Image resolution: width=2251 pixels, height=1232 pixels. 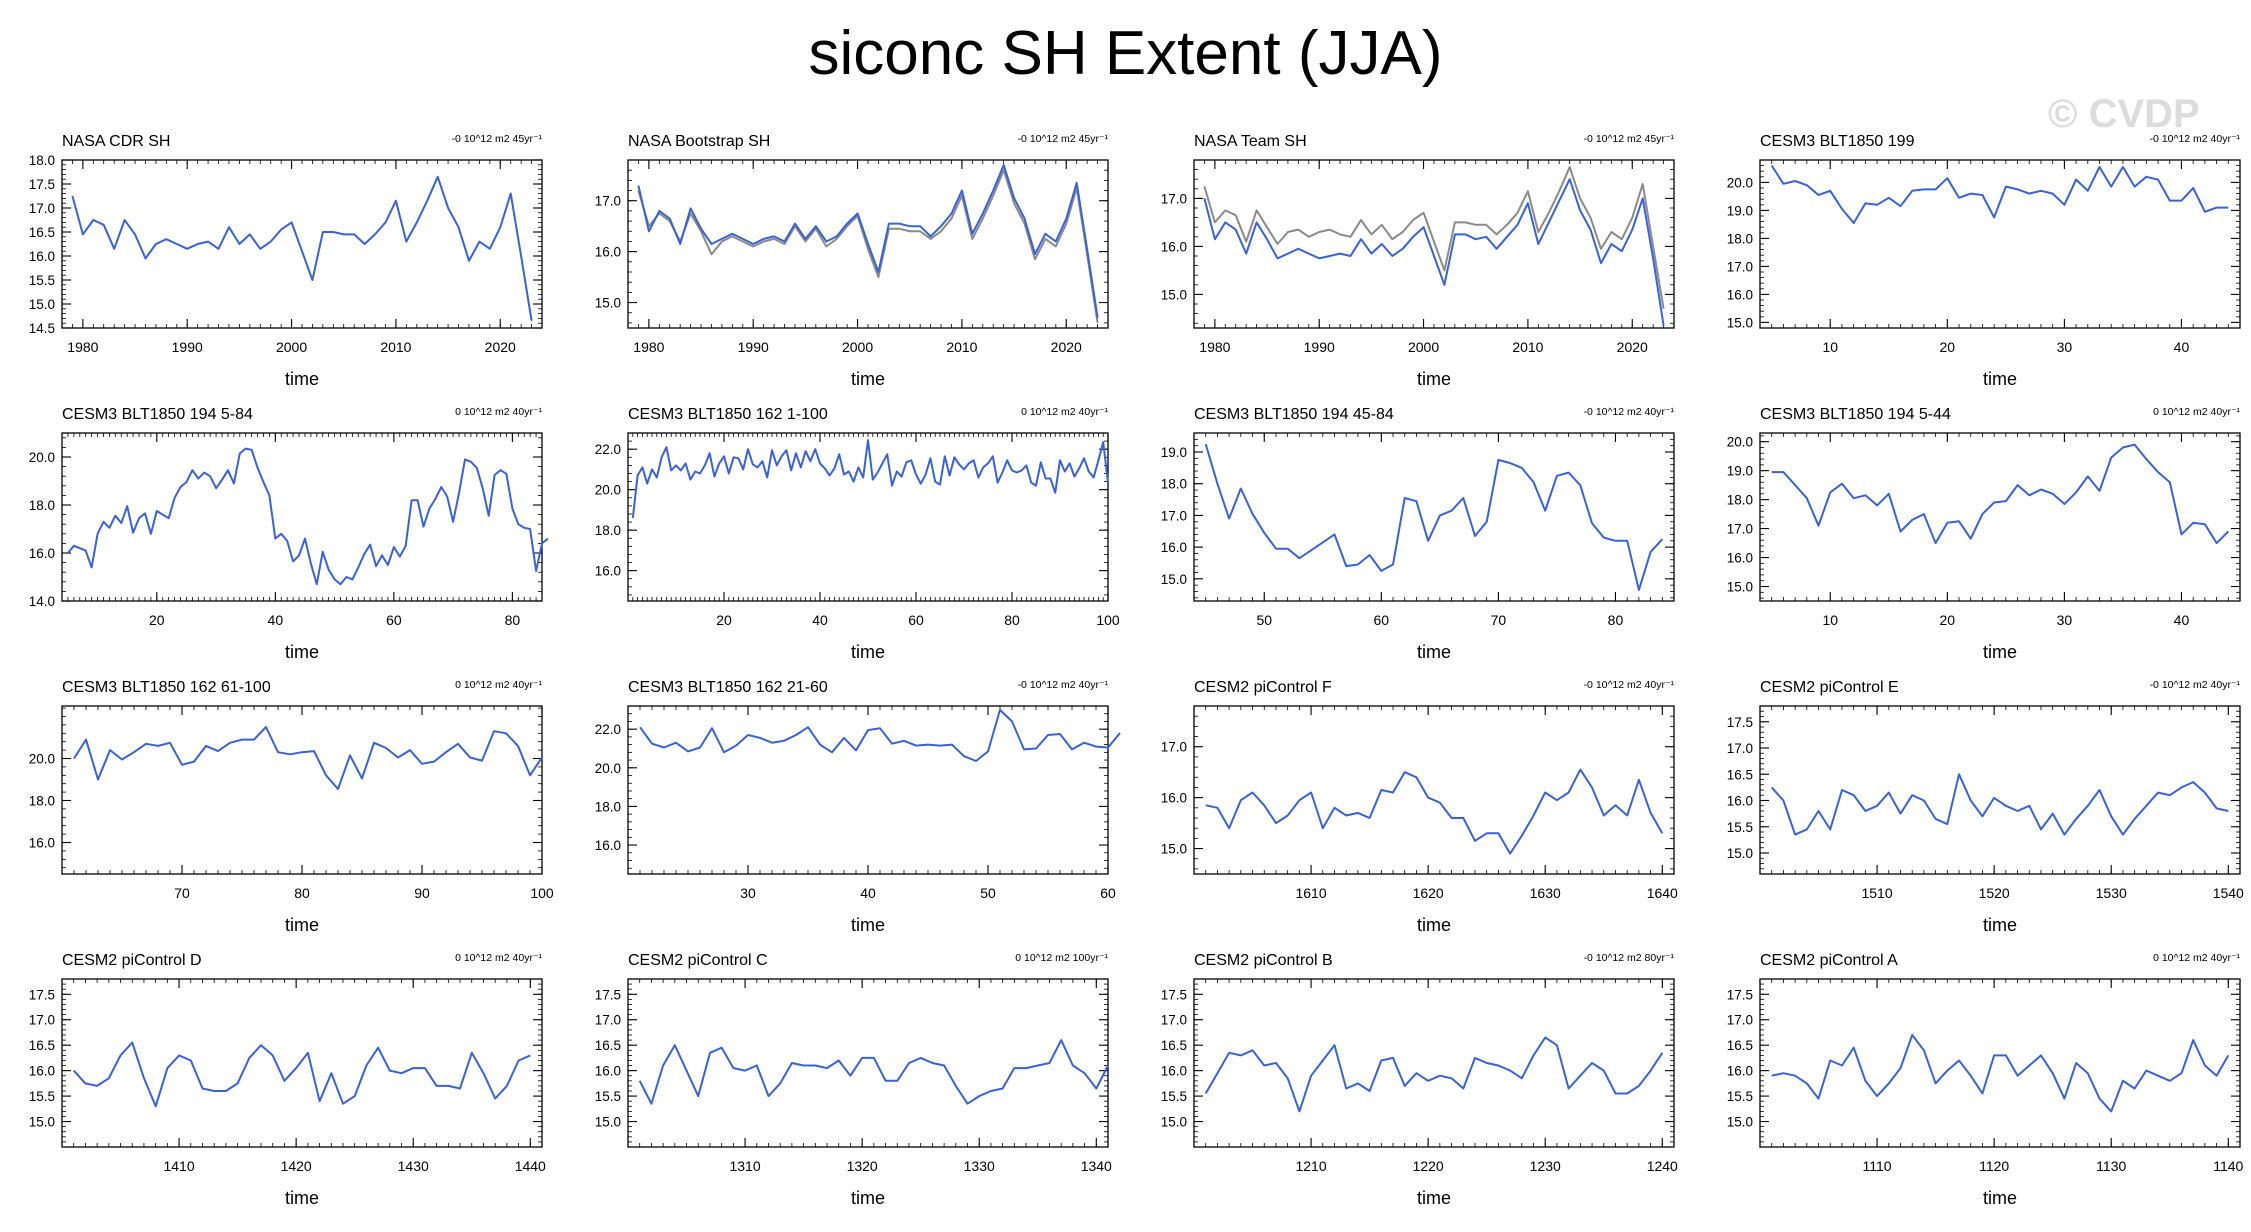 What do you see at coordinates (1310, 1166) in the screenshot?
I see `x-tick-label: 1210` at bounding box center [1310, 1166].